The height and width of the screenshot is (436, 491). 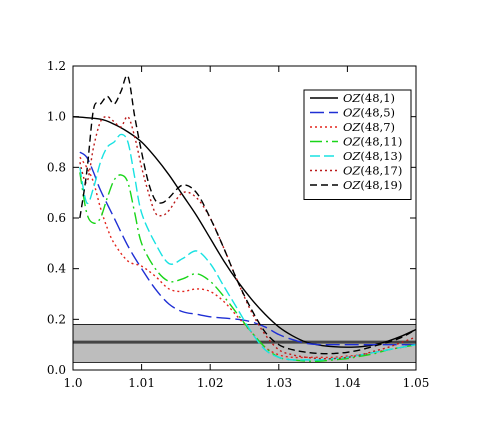 I want to click on x-tick-label: 1.0, so click(x=72, y=383).